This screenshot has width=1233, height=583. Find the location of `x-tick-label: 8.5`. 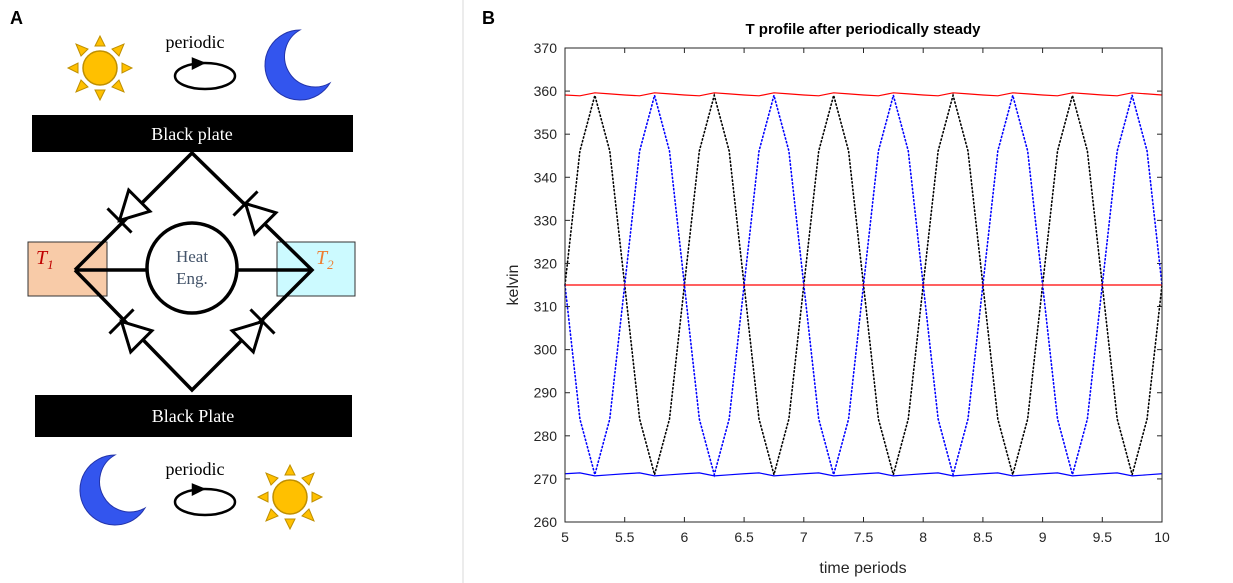

x-tick-label: 8.5 is located at coordinates (983, 537).